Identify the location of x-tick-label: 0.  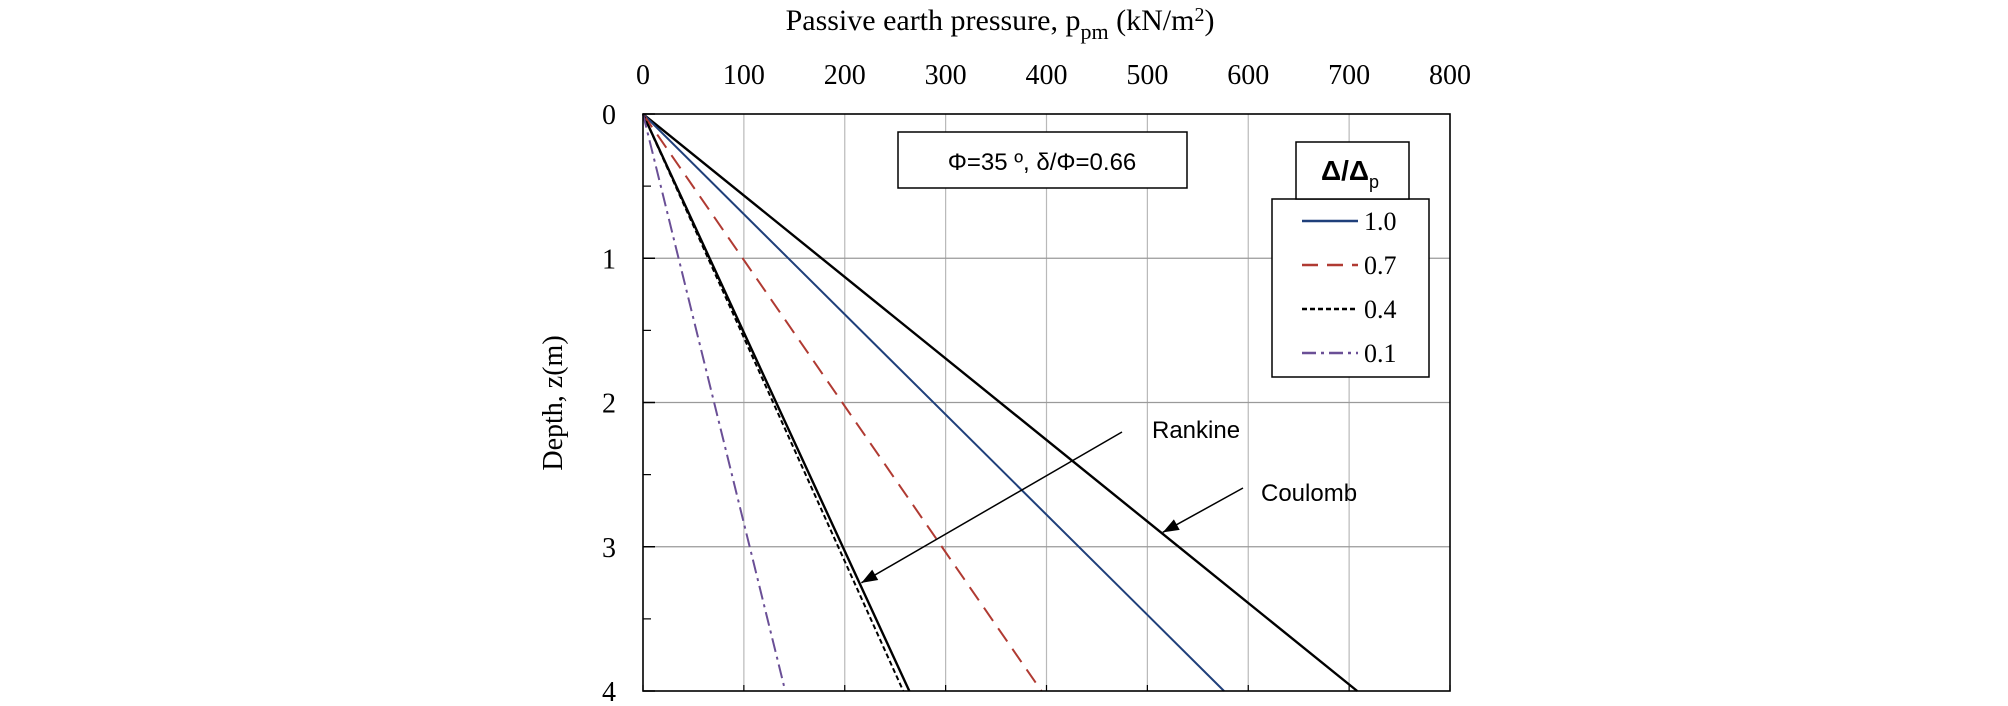
(643, 75).